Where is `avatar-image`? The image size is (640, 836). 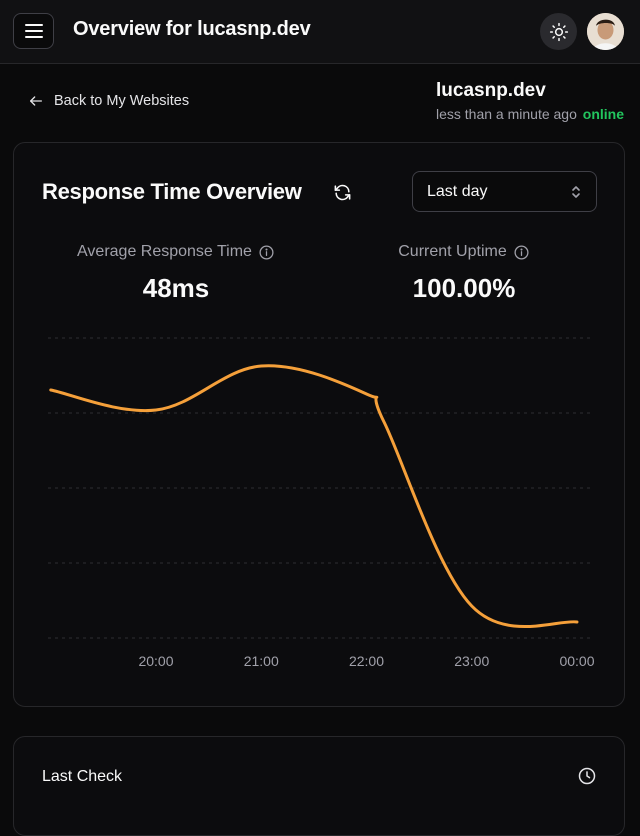 avatar-image is located at coordinates (605, 31).